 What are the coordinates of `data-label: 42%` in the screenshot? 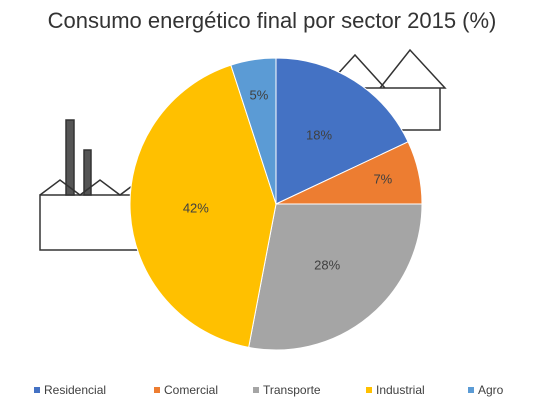 It's located at (196, 207).